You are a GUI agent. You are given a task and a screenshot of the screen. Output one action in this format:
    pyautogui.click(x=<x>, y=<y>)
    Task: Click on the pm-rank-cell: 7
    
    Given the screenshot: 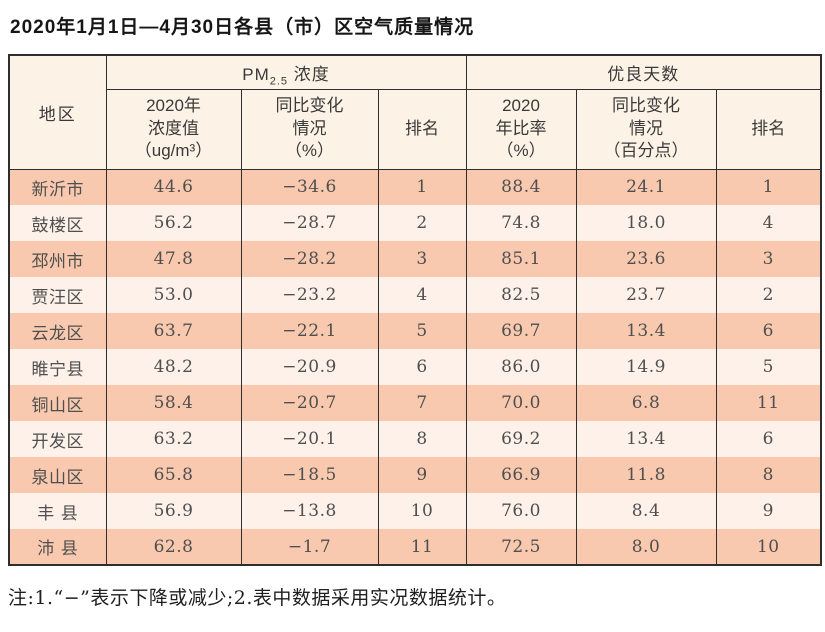 What is the action you would take?
    pyautogui.click(x=422, y=403)
    